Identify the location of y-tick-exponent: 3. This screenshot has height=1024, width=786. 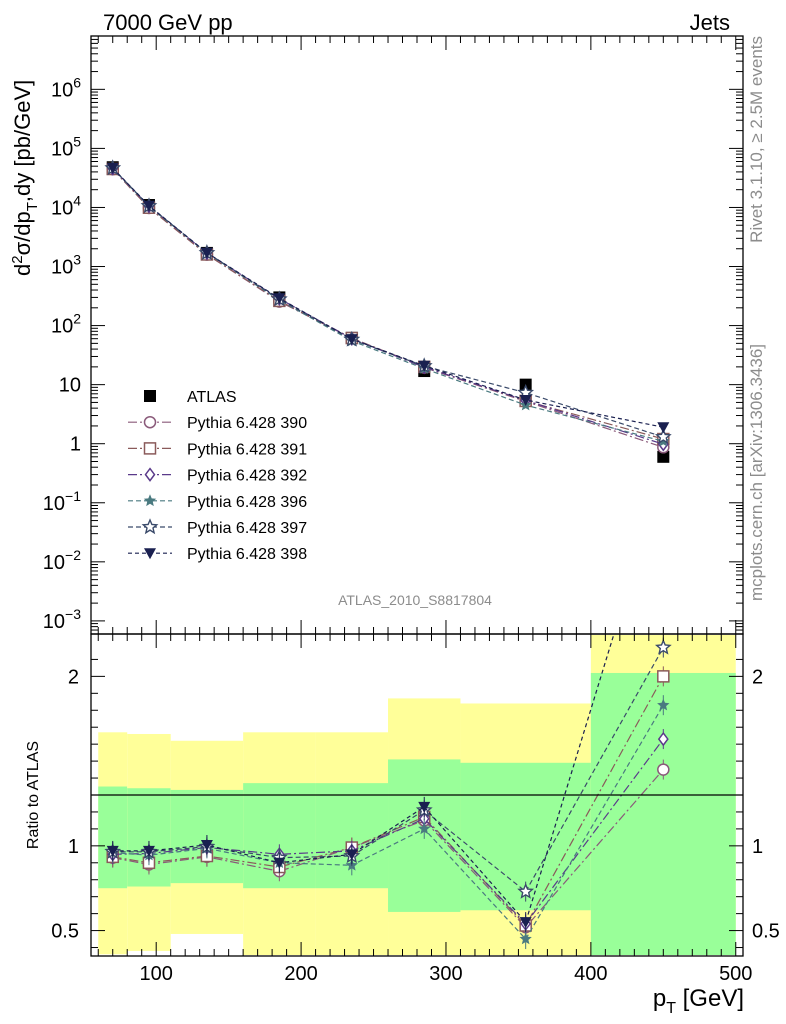
(77, 260).